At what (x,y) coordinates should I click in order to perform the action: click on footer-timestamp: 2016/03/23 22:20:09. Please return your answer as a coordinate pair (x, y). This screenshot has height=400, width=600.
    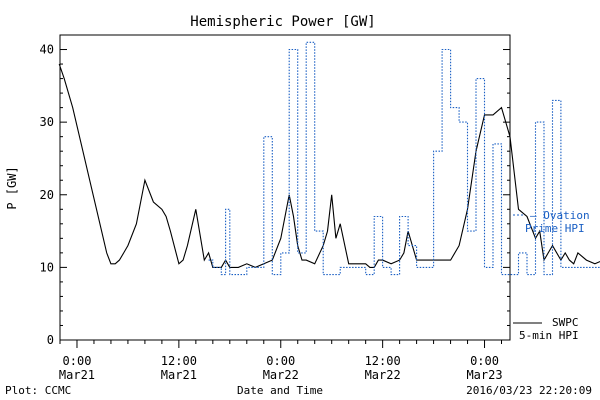
    Looking at the image, I should click on (529, 390).